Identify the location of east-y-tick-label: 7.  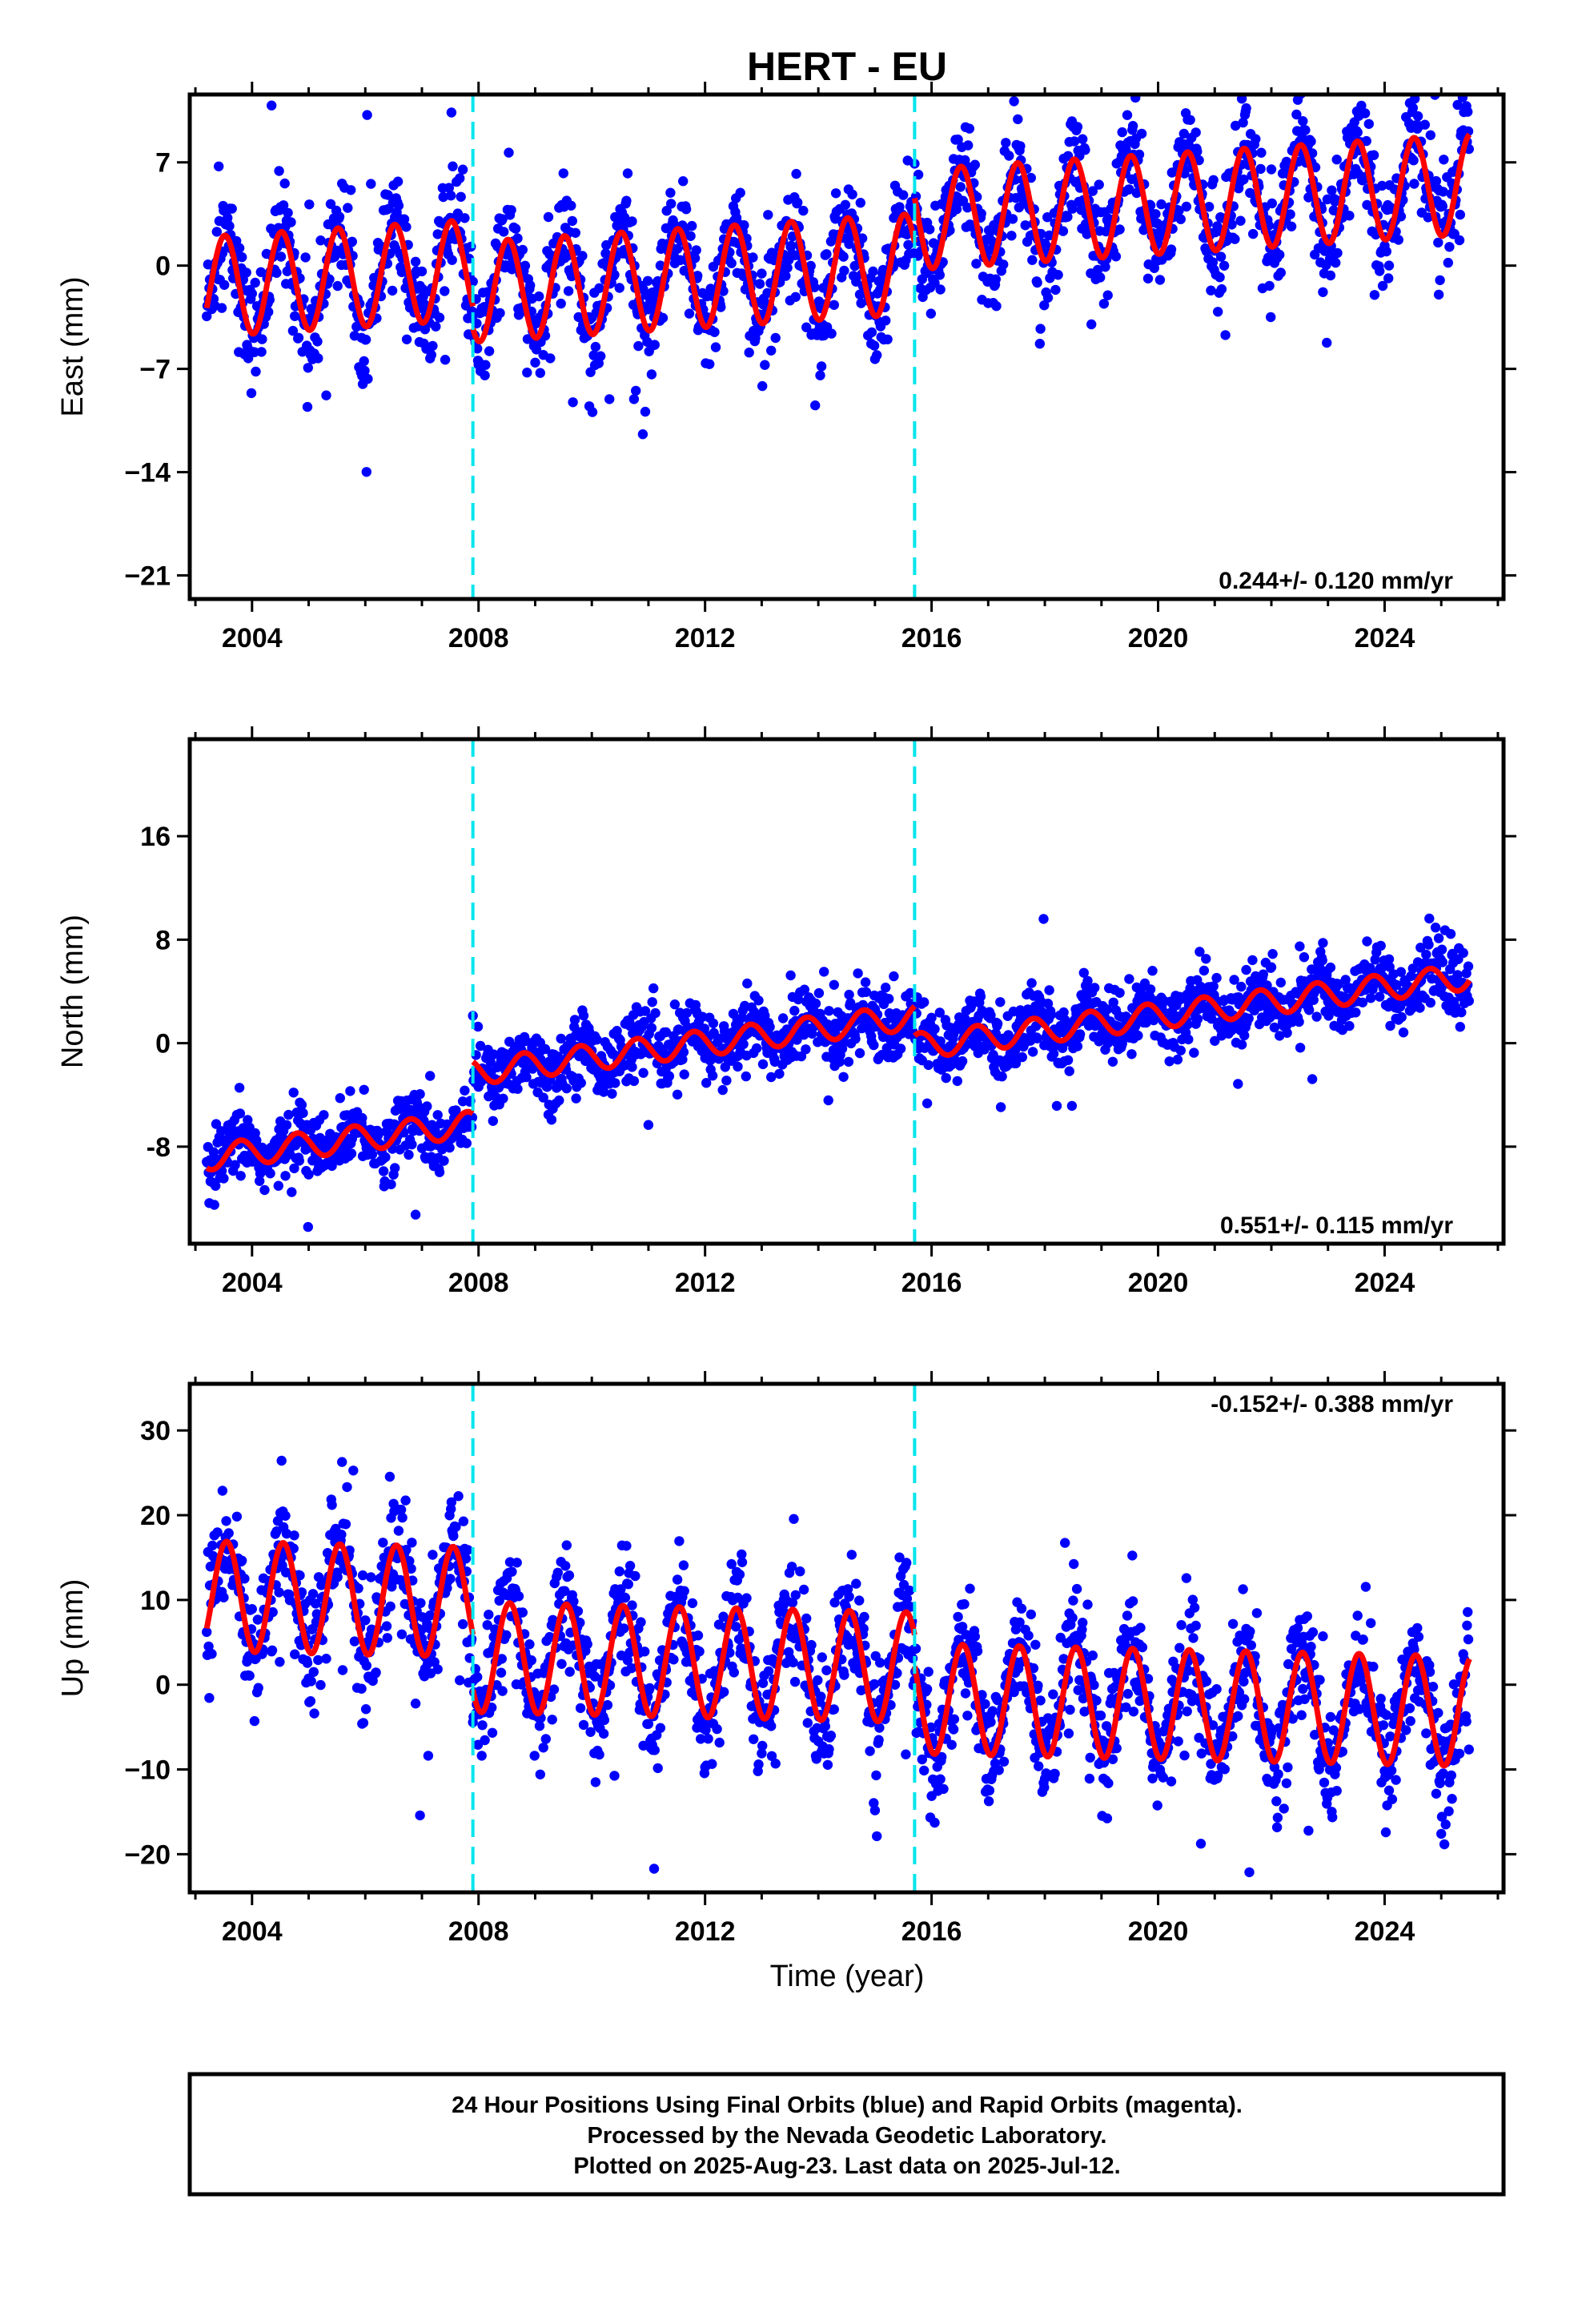
(163, 163).